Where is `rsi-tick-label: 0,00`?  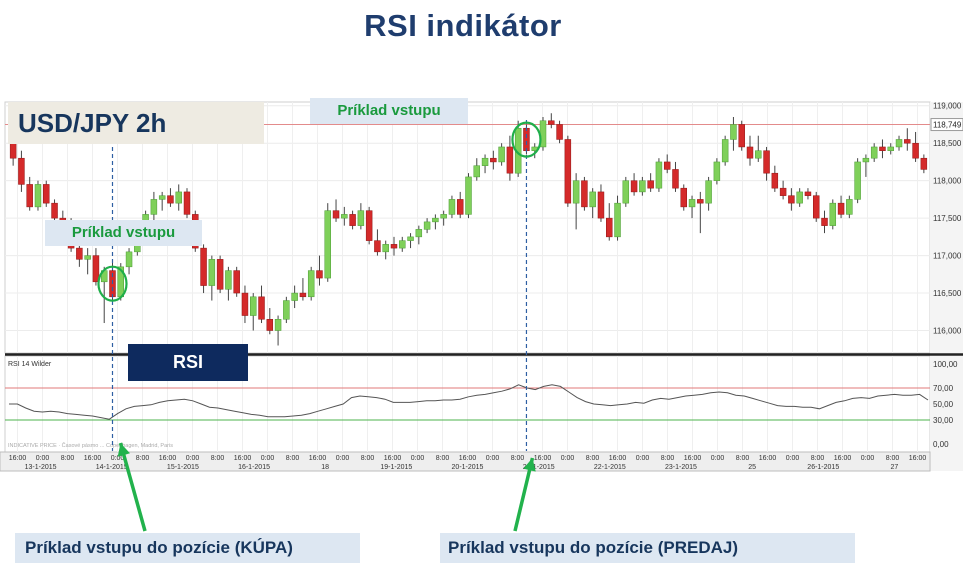
rsi-tick-label: 0,00 is located at coordinates (941, 444).